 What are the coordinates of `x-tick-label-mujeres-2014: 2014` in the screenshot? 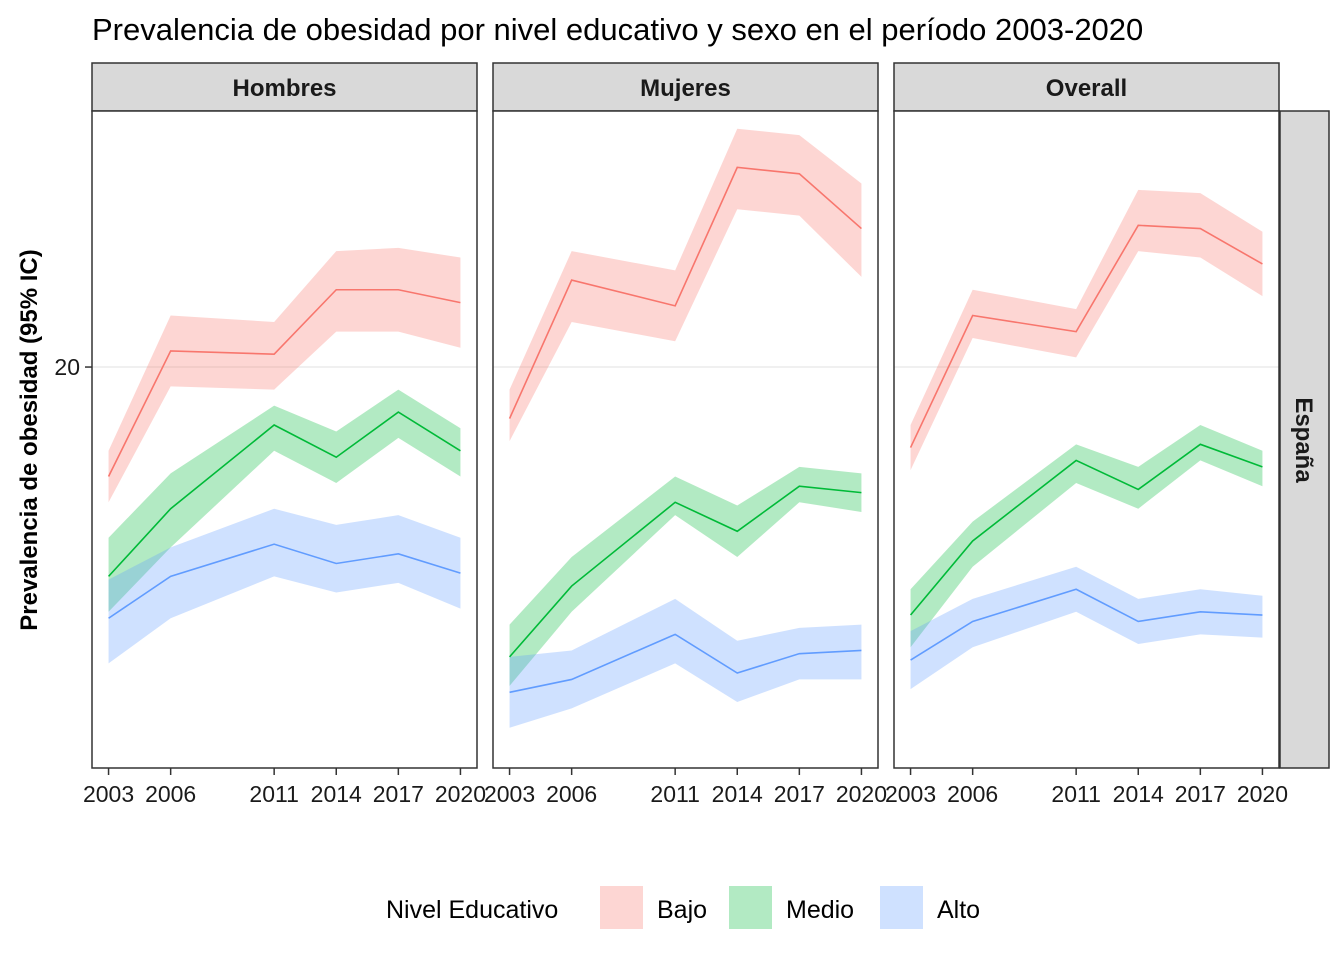 It's located at (737, 794).